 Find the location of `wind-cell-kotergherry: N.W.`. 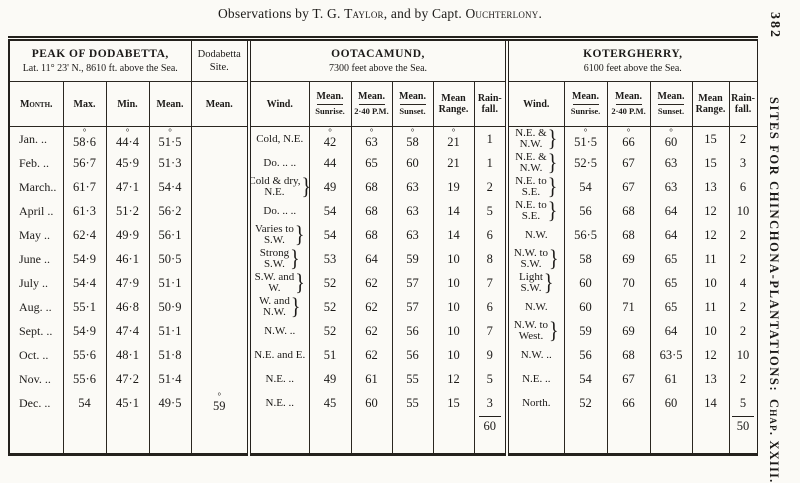

wind-cell-kotergherry: N.W. is located at coordinates (535, 235).